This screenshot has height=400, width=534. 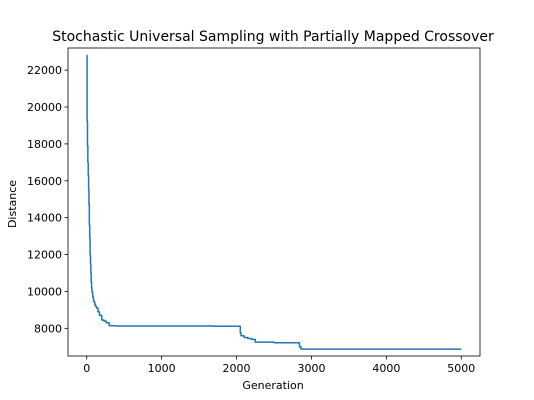 What do you see at coordinates (461, 368) in the screenshot?
I see `x-tick-label: 5000` at bounding box center [461, 368].